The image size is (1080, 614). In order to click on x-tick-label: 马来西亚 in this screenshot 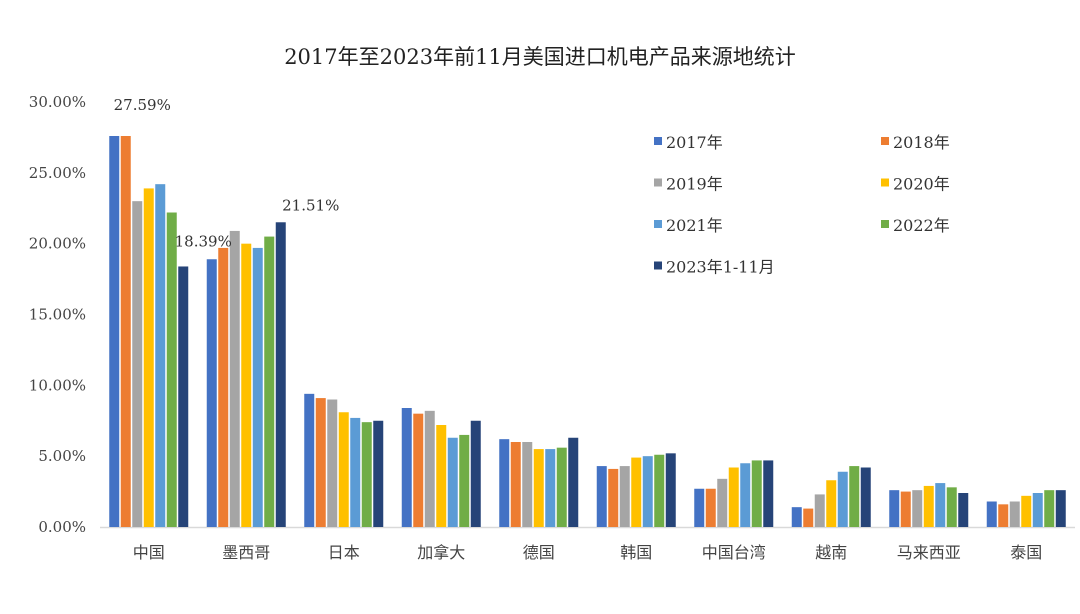, I will do `click(929, 552)`.